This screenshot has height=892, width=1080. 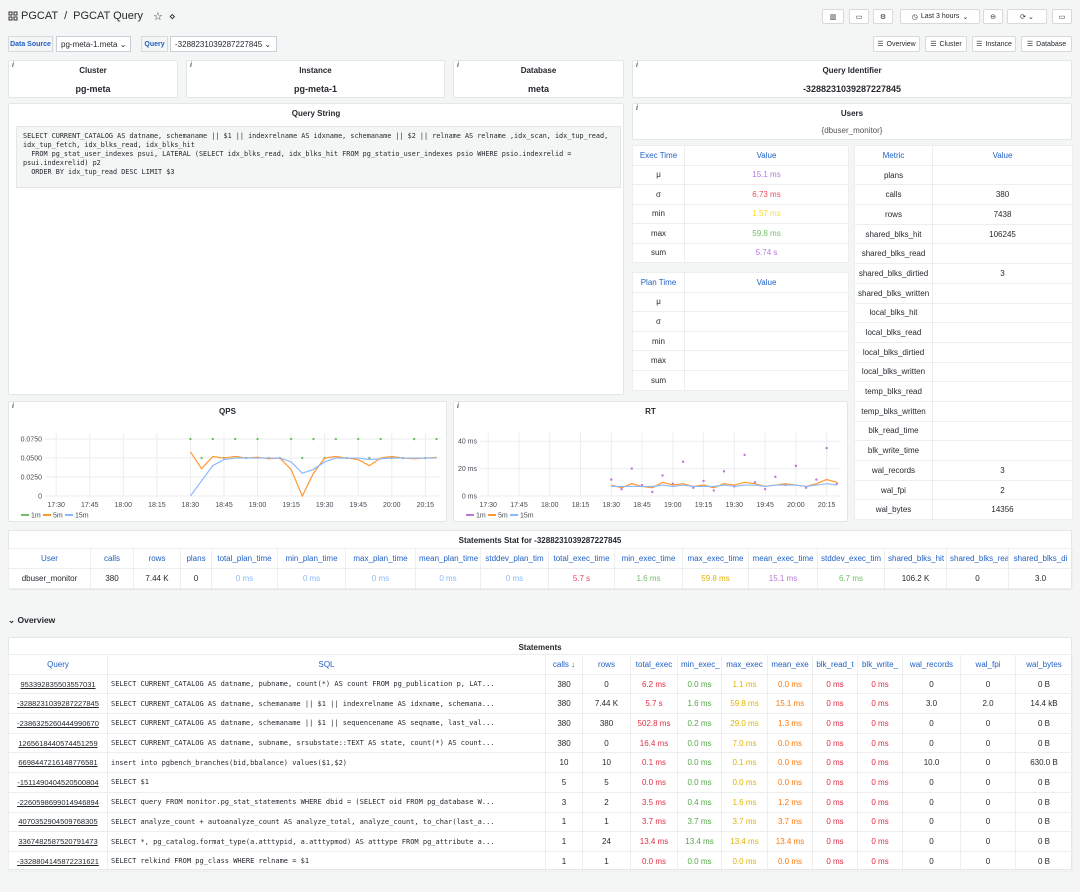 I want to click on nav-link: ☰ Overview, so click(x=896, y=44).